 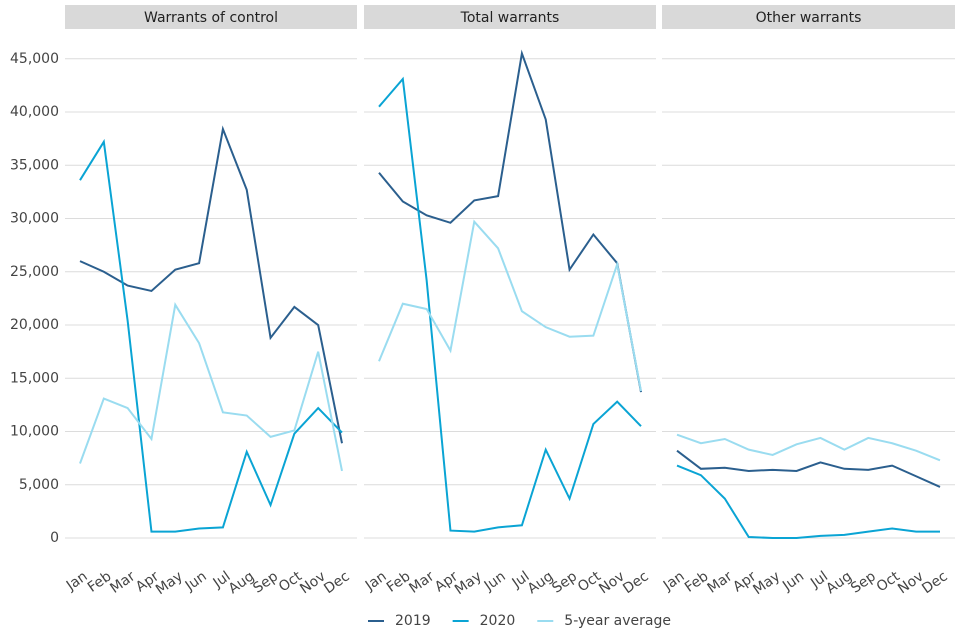 What do you see at coordinates (34, 165) in the screenshot?
I see `y-tick-label: 35,000` at bounding box center [34, 165].